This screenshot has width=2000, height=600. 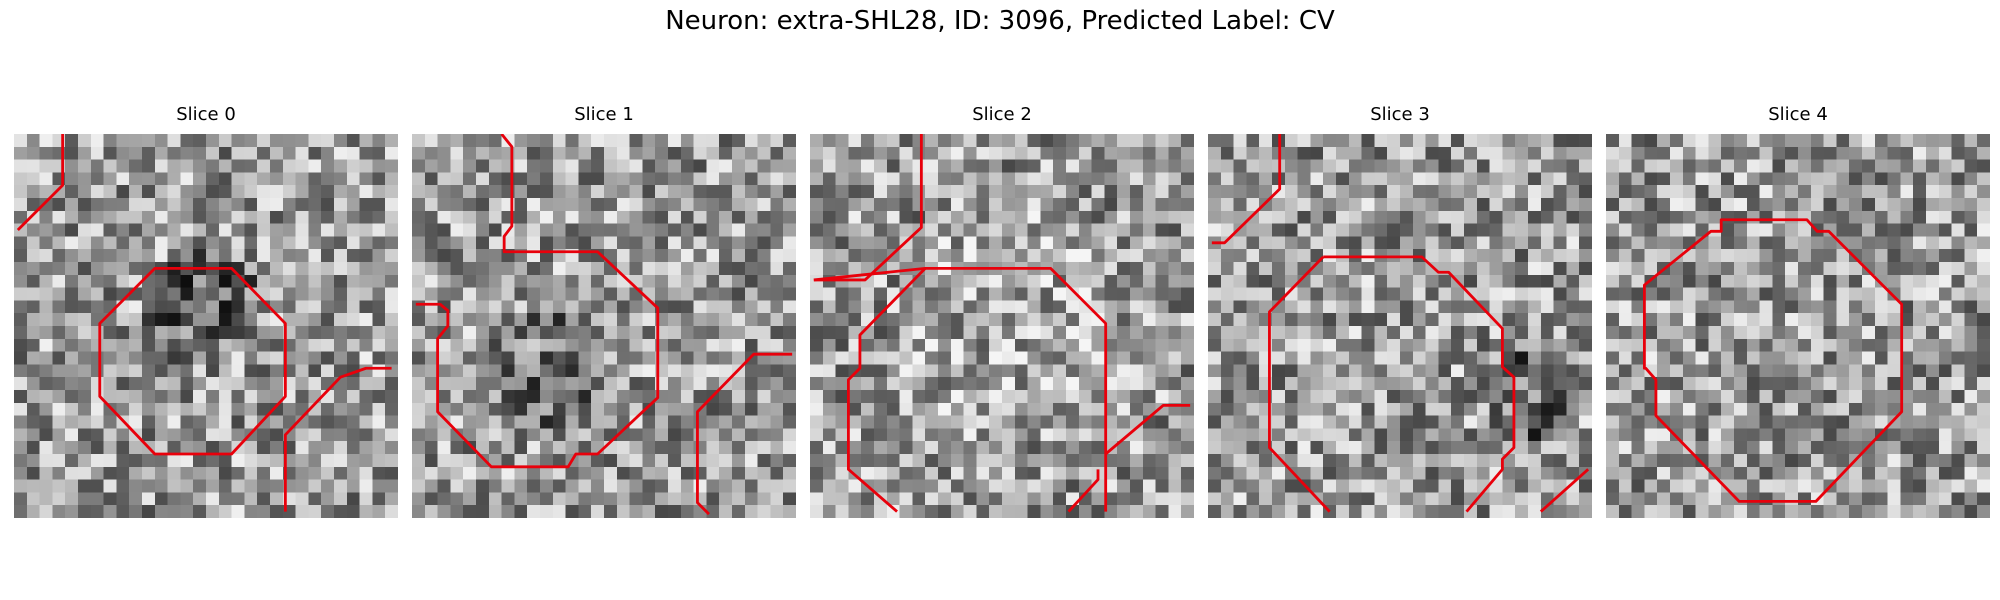 What do you see at coordinates (1002, 114) in the screenshot?
I see `slice-title-2: Slice 2` at bounding box center [1002, 114].